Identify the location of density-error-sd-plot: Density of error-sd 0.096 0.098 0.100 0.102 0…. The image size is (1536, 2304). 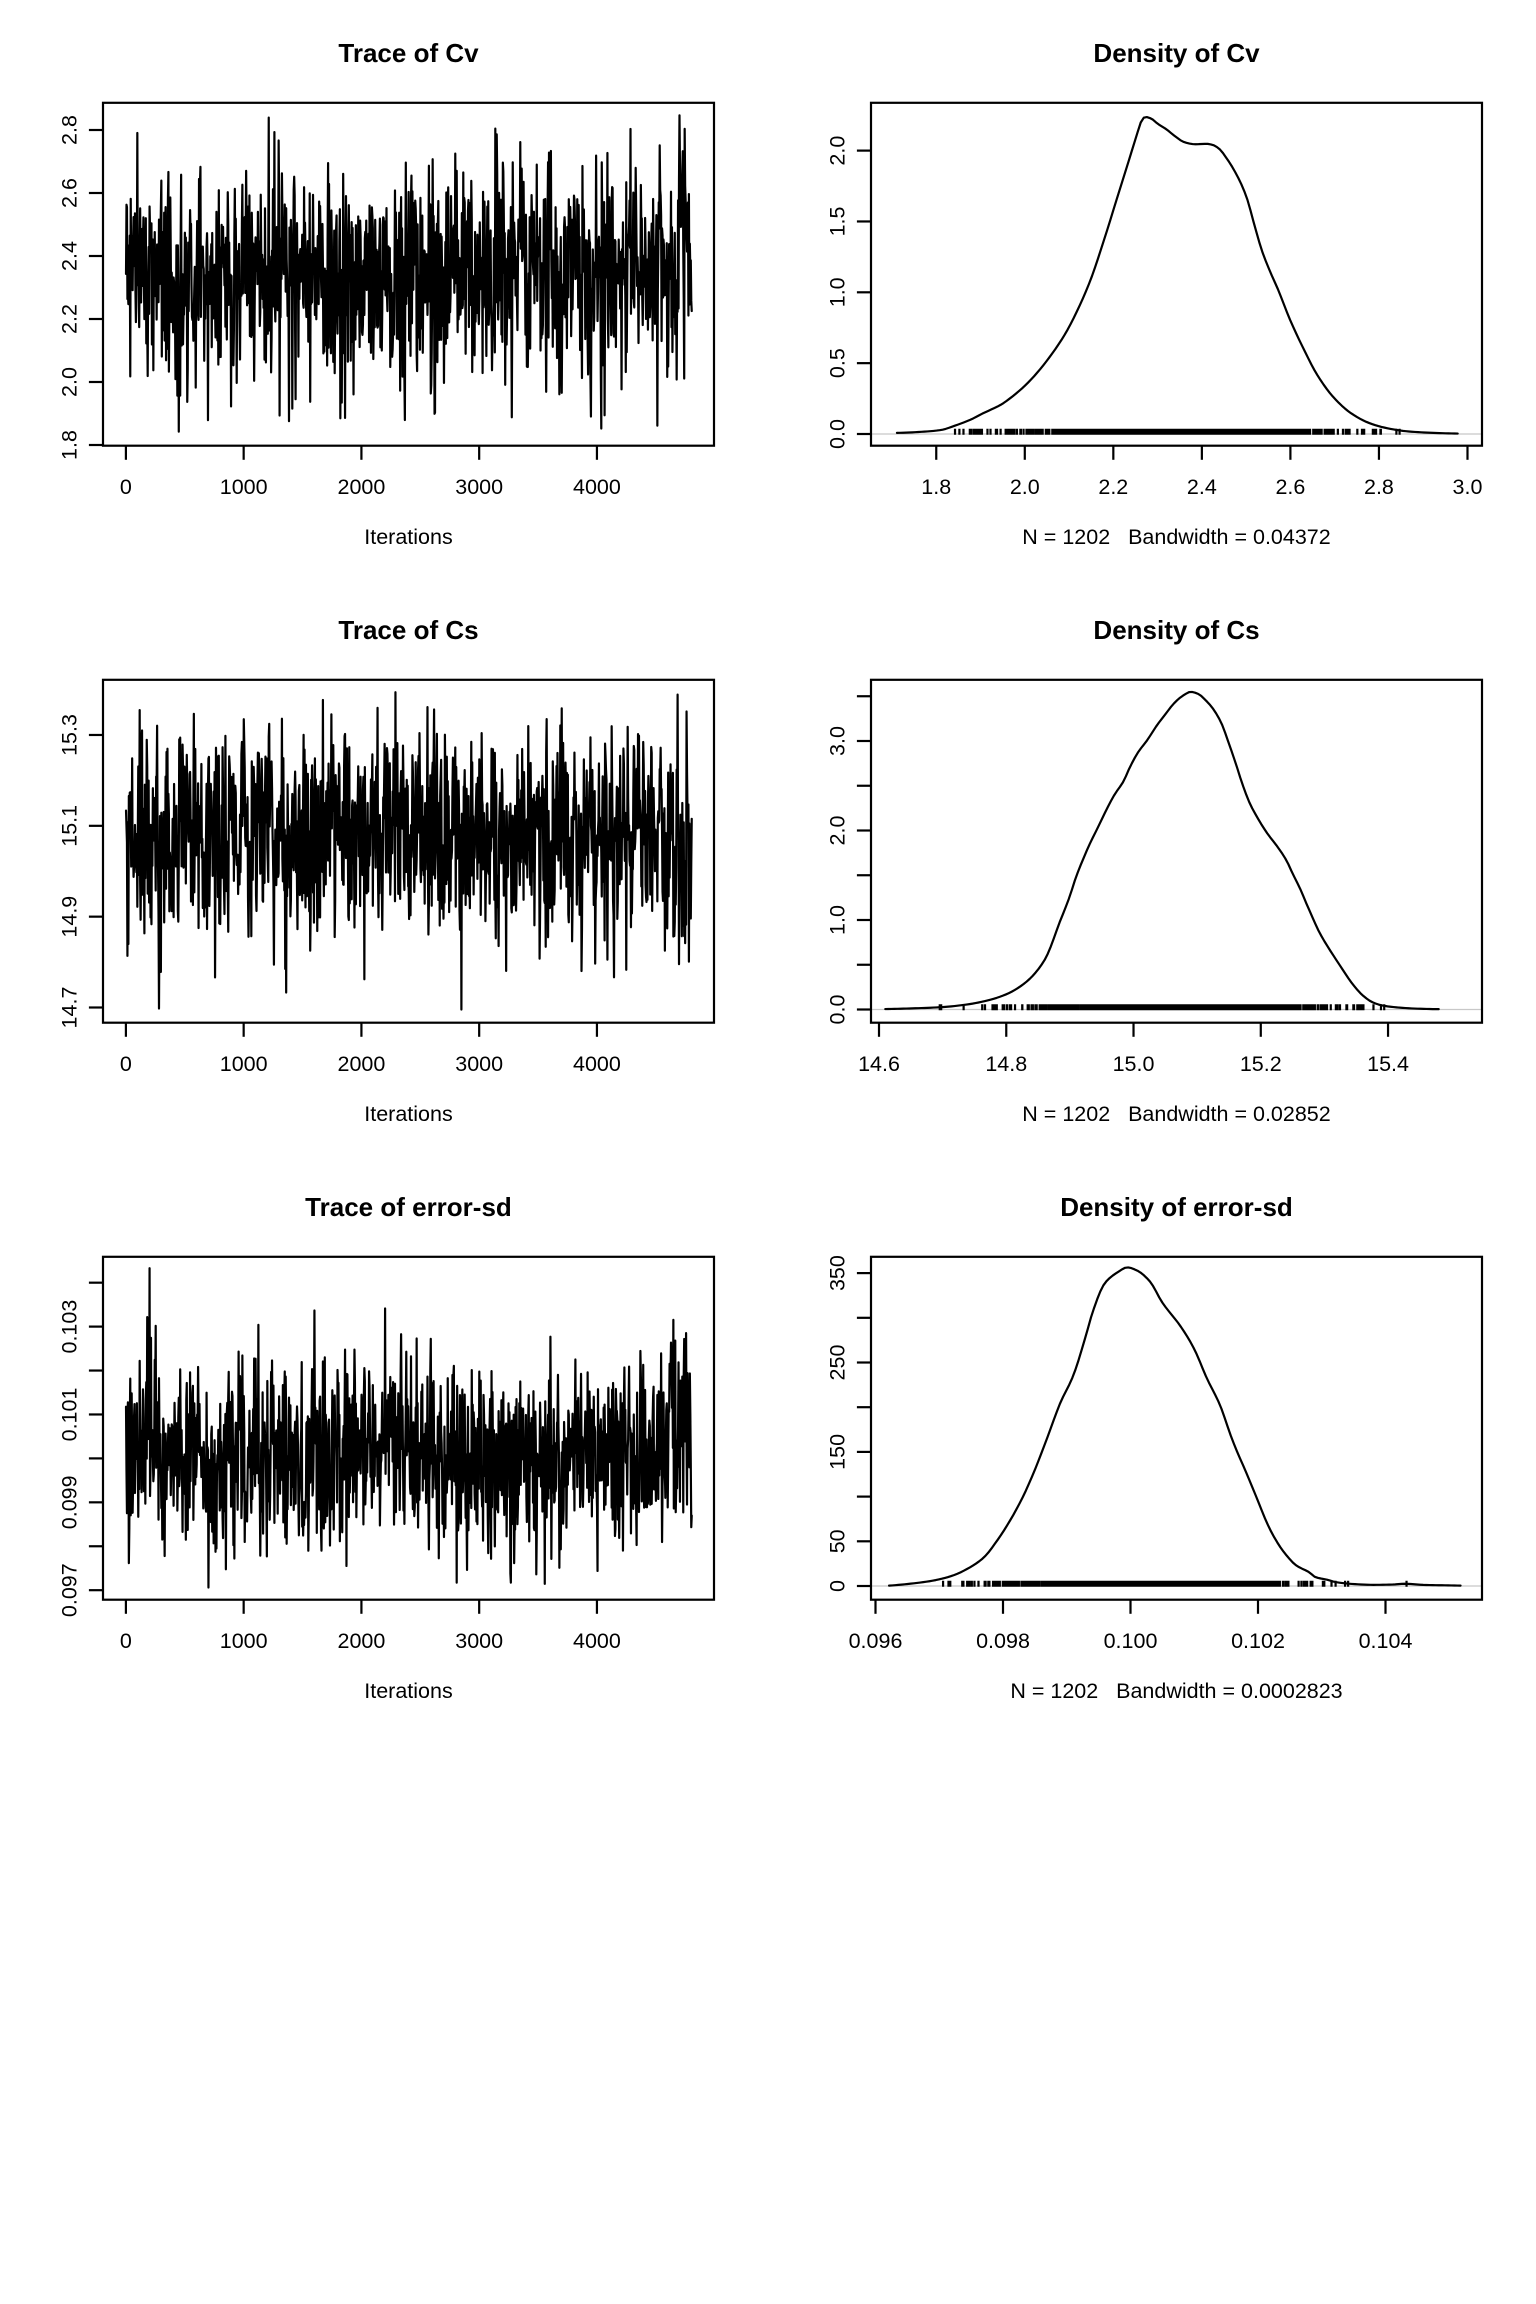
(1154, 1447).